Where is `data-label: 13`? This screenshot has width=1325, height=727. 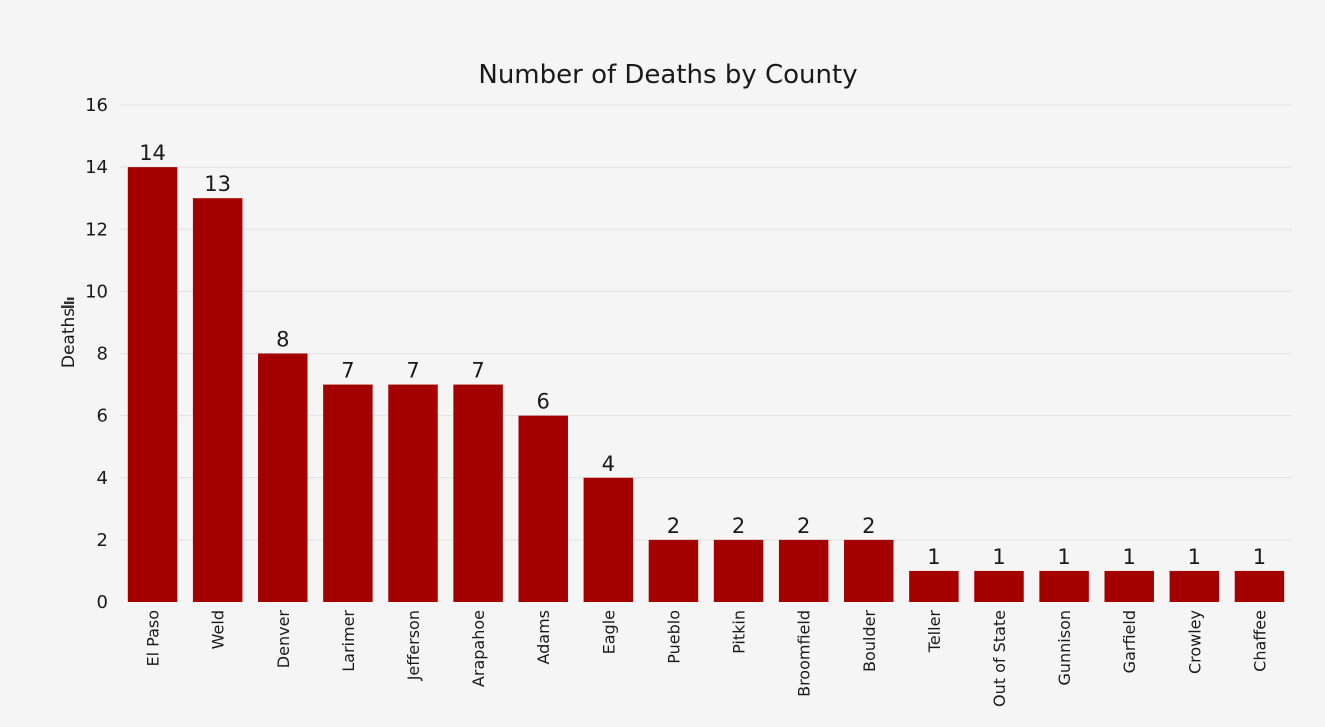 data-label: 13 is located at coordinates (217, 184).